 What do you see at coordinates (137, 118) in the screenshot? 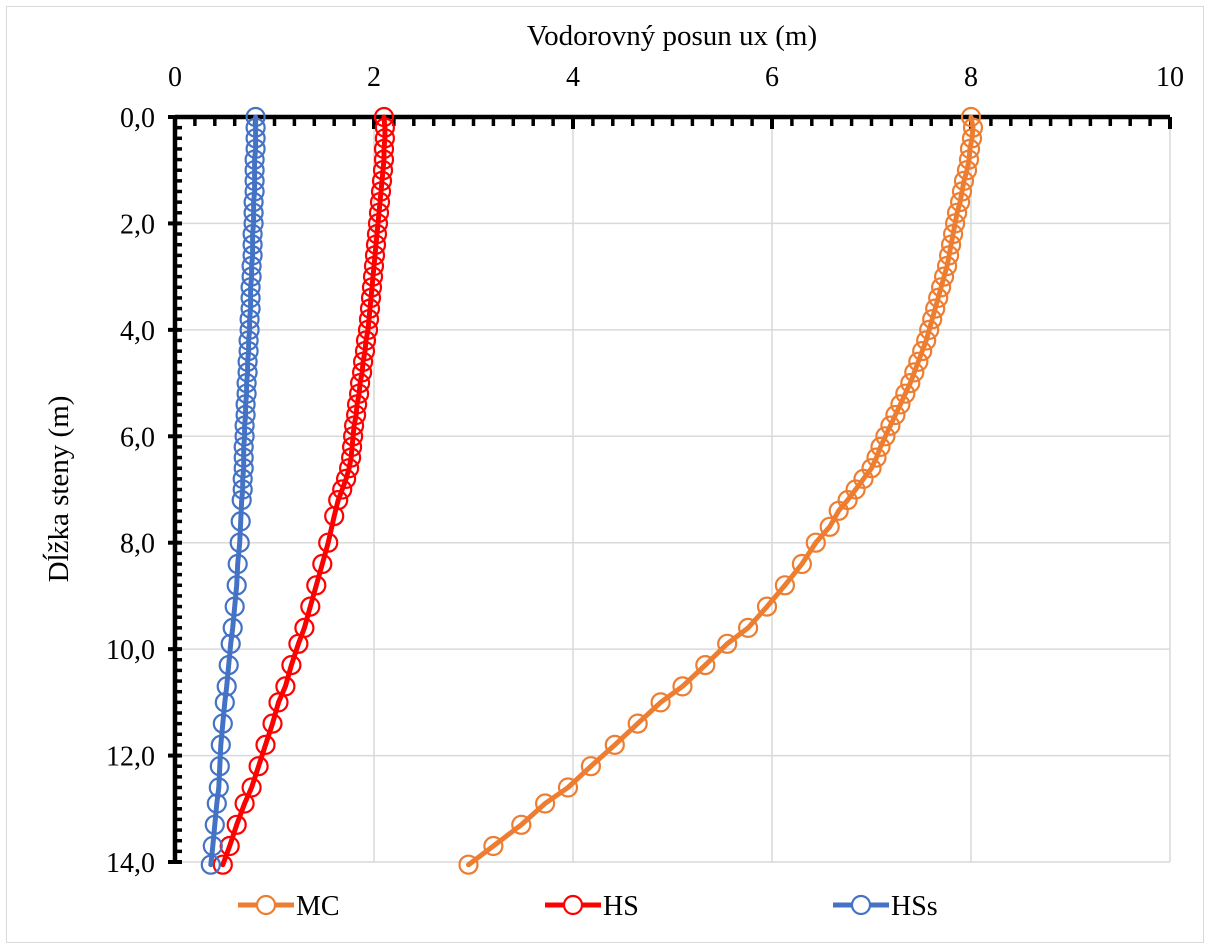
I see `y-tick-label: 0,0` at bounding box center [137, 118].